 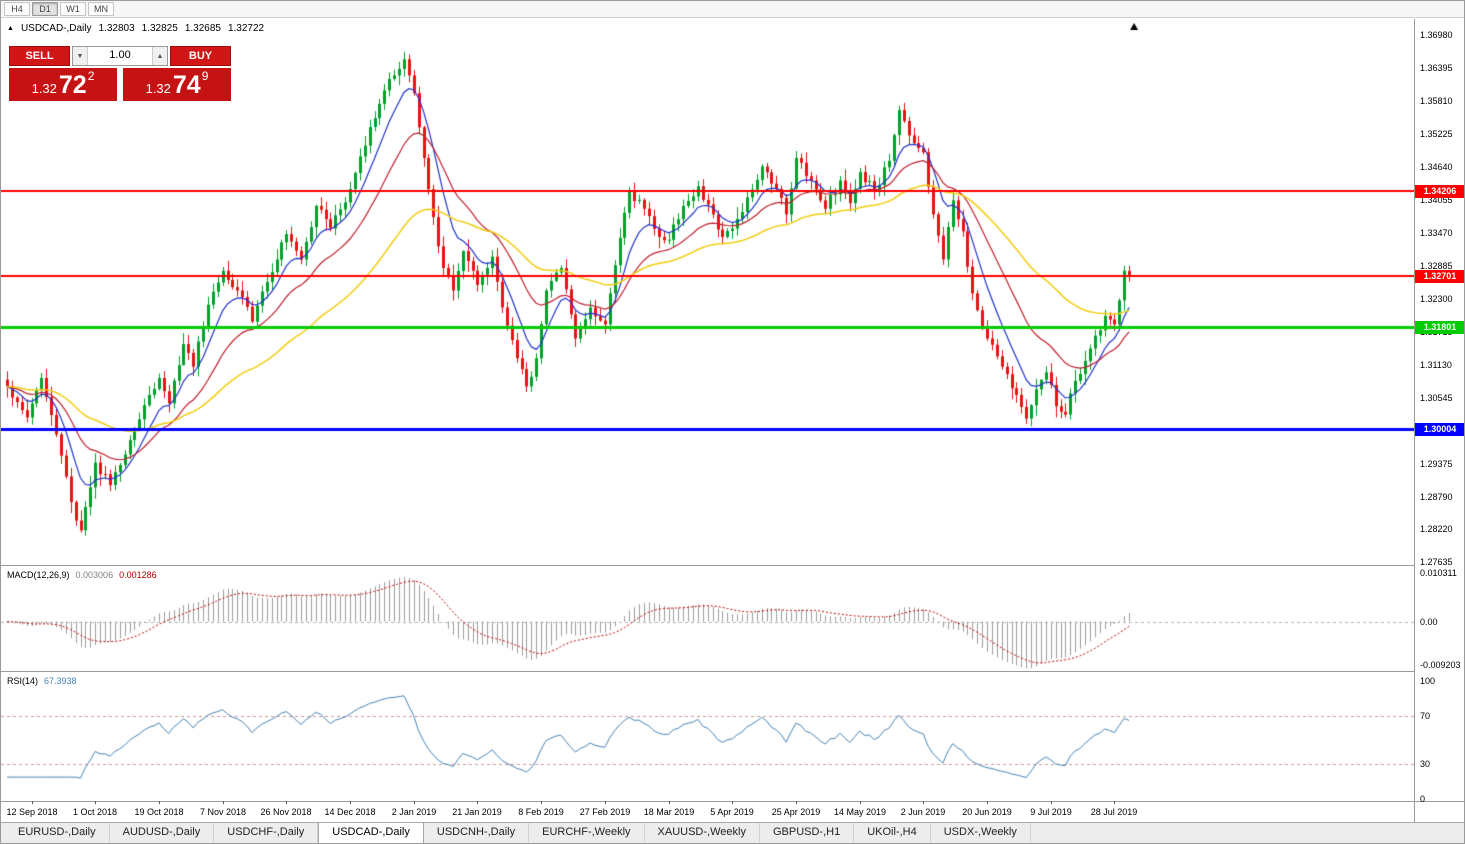 What do you see at coordinates (159, 812) in the screenshot?
I see `time-axis-label: 19 Oct 2018` at bounding box center [159, 812].